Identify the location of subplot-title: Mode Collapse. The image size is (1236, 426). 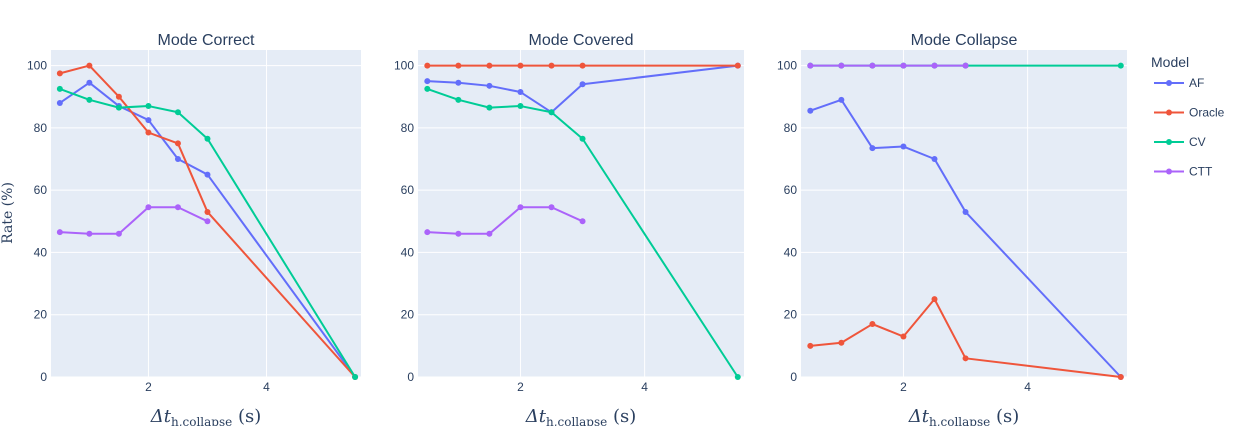
(964, 40).